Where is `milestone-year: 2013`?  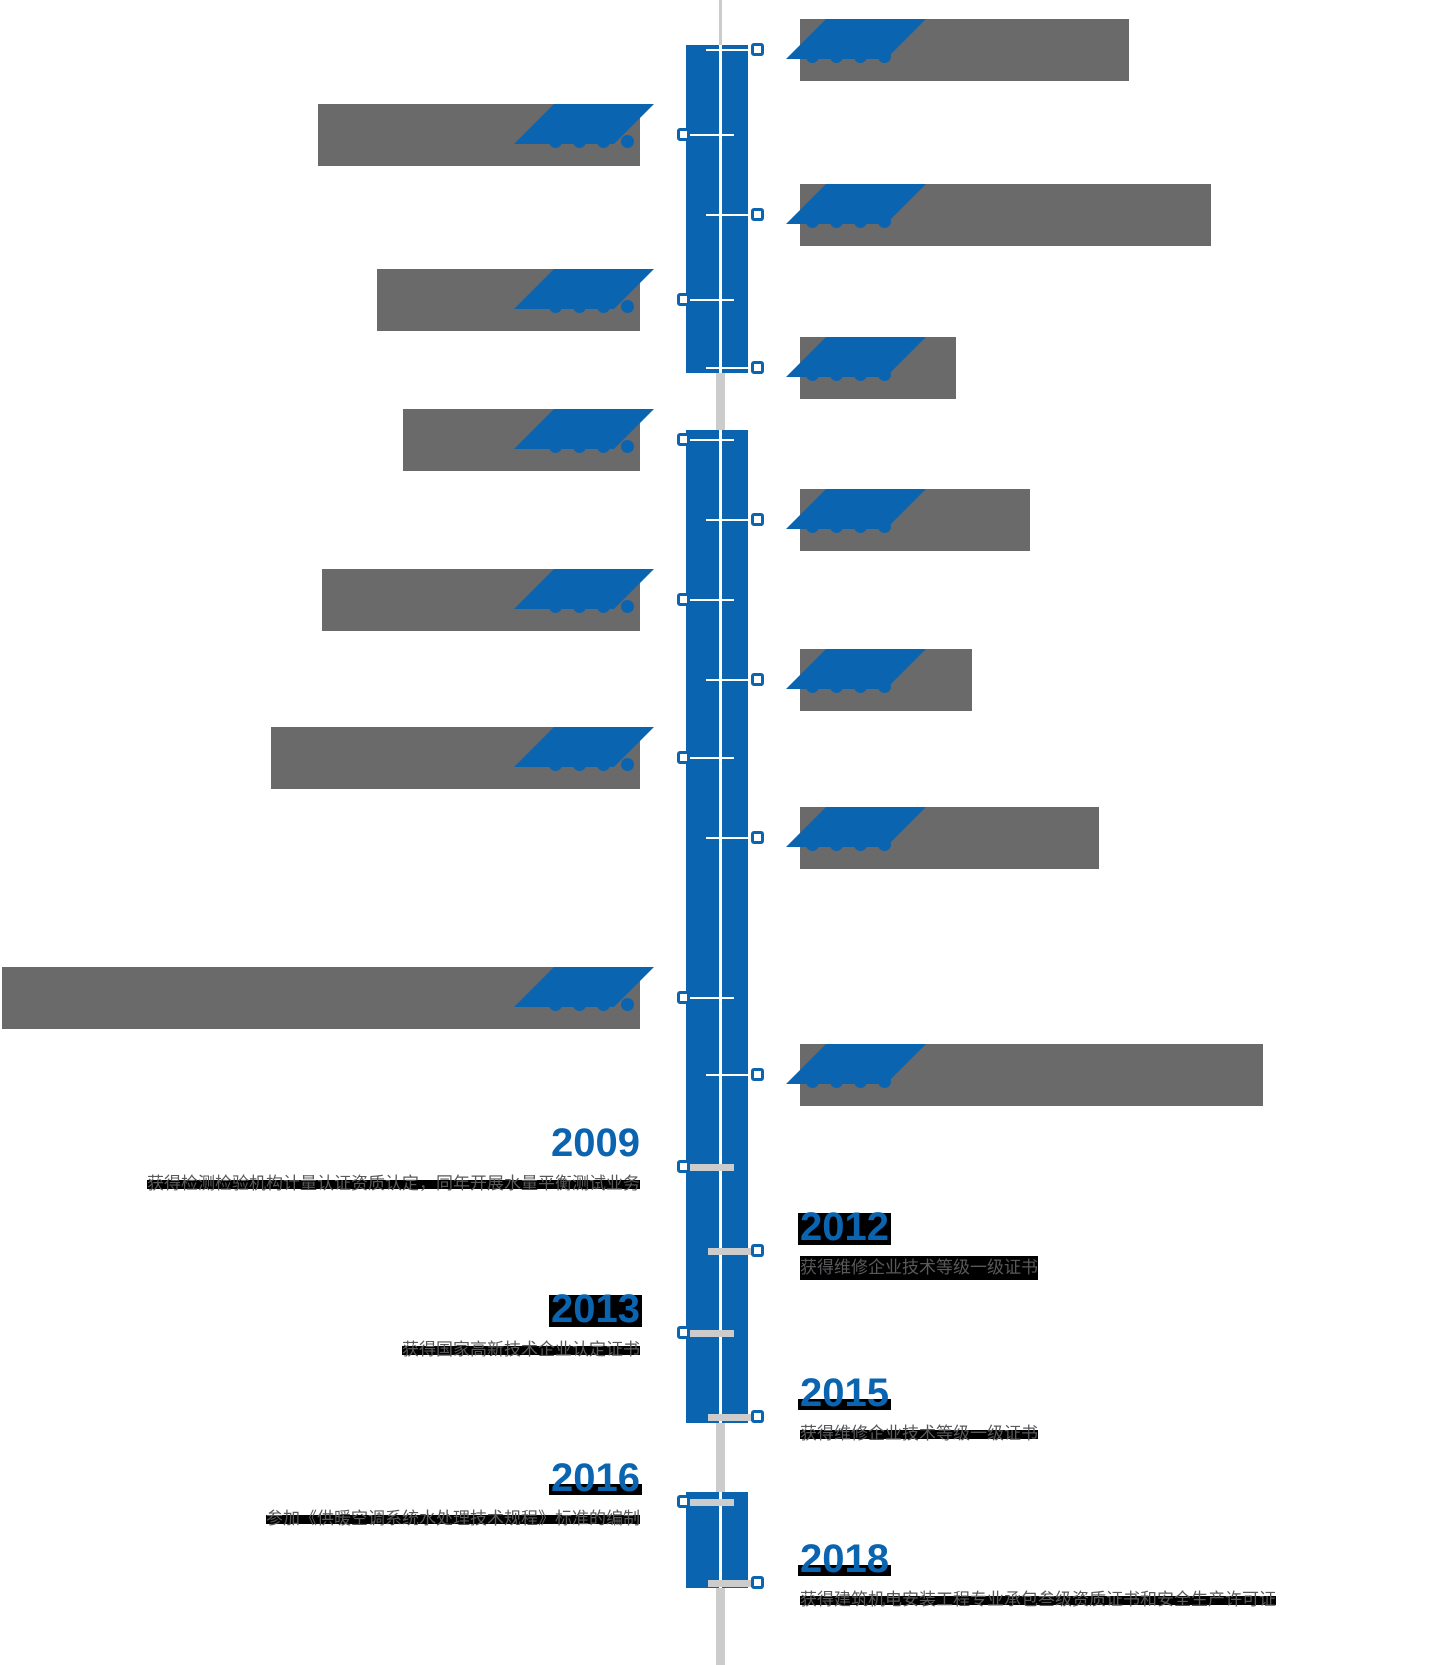
milestone-year: 2013 is located at coordinates (595, 1309).